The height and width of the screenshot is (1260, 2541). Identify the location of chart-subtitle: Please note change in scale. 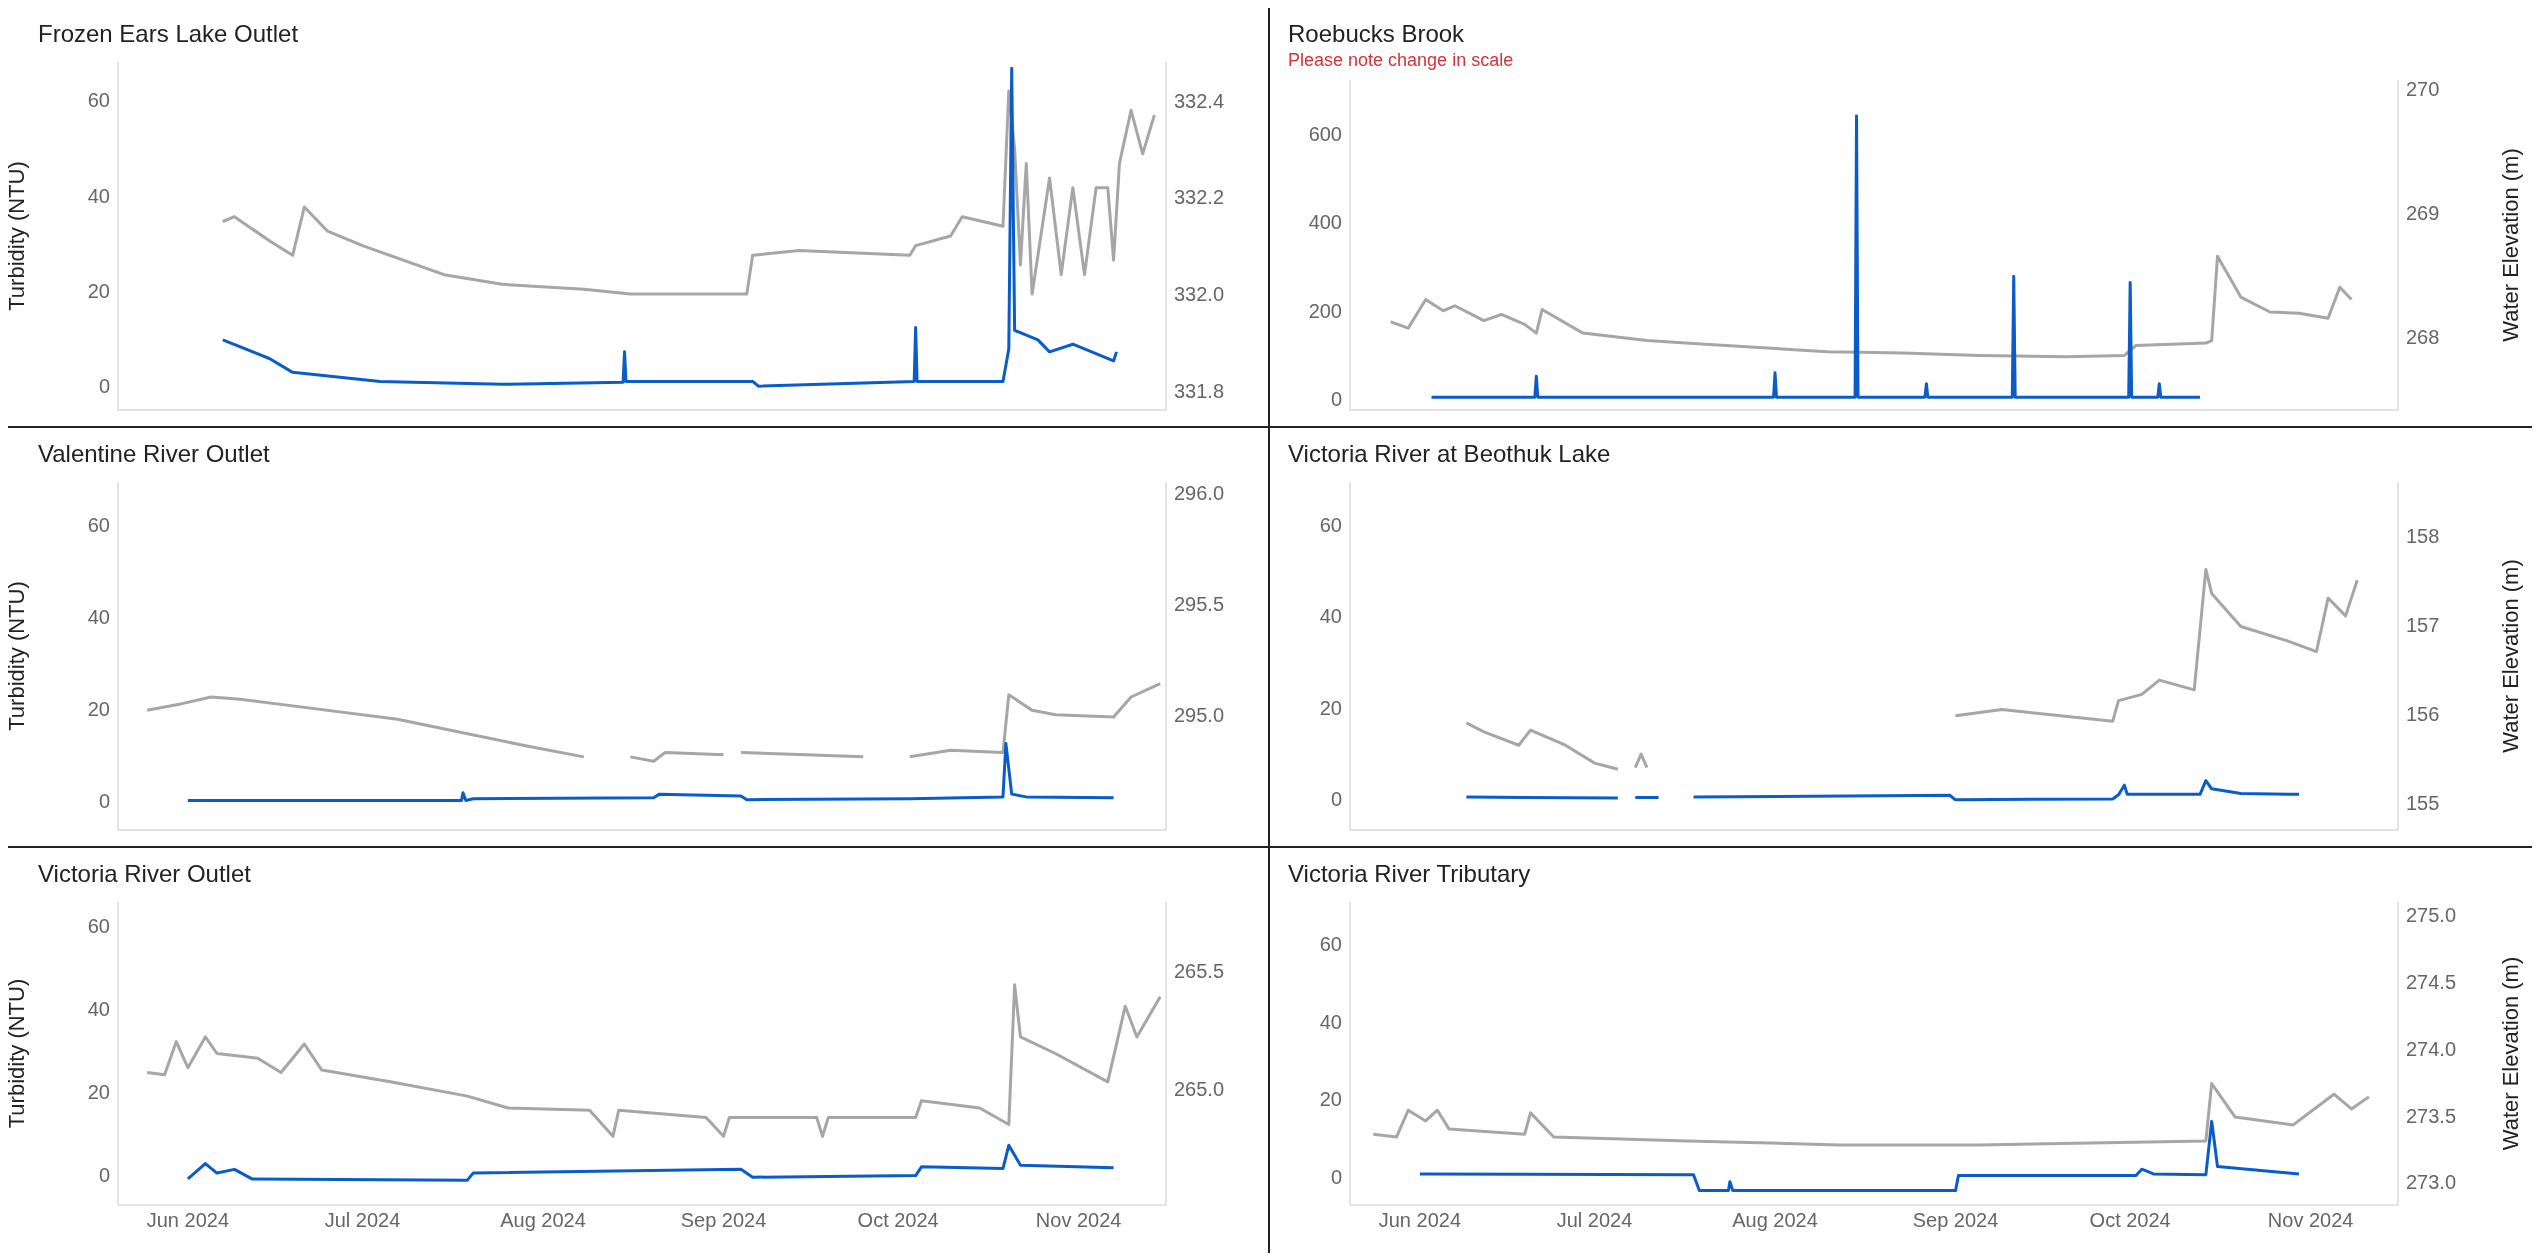
(1401, 60).